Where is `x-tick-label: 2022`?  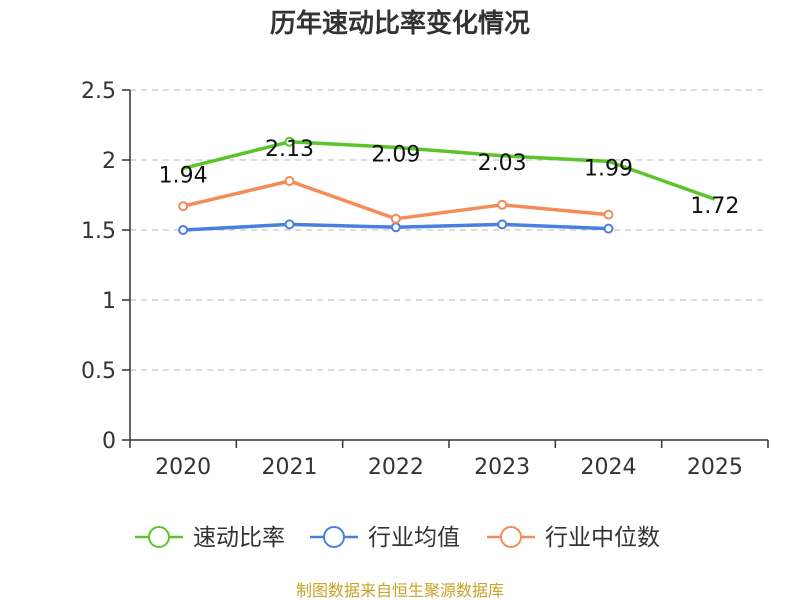 x-tick-label: 2022 is located at coordinates (396, 467).